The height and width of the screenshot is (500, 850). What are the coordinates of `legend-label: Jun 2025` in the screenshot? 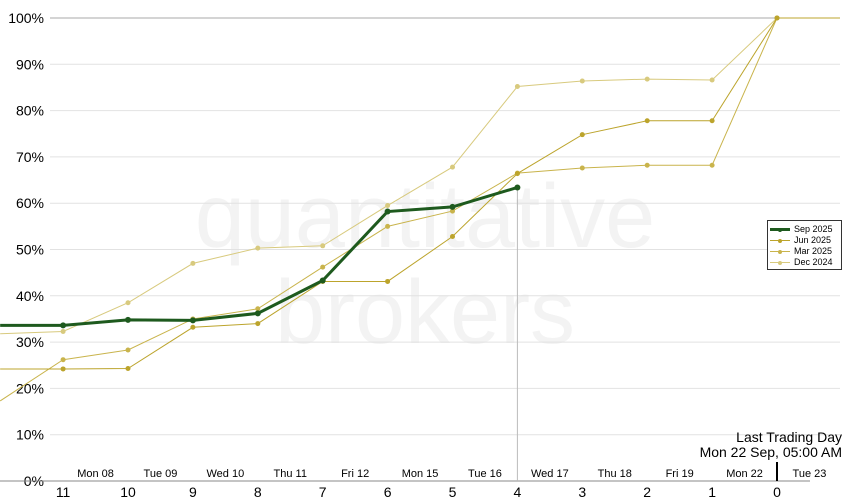 It's located at (813, 239).